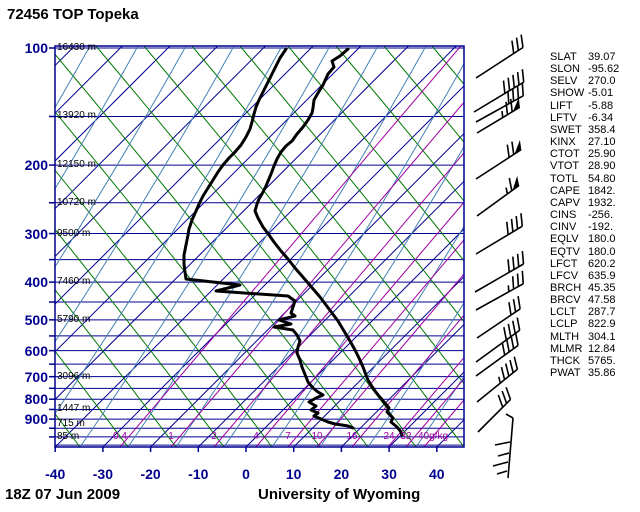 Image resolution: width=640 pixels, height=512 pixels. Describe the element at coordinates (565, 69) in the screenshot. I see `stat-label: SLON` at that location.